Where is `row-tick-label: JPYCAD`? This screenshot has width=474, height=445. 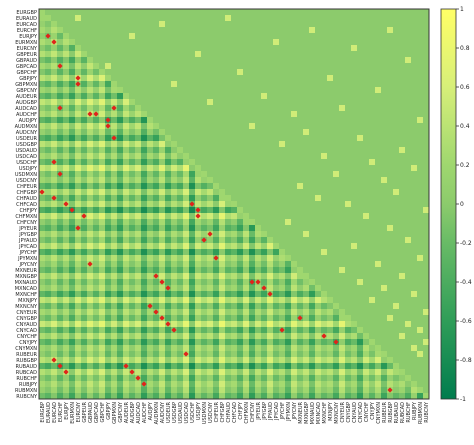
row-tick-label: JPYCAD is located at coordinates (27, 247).